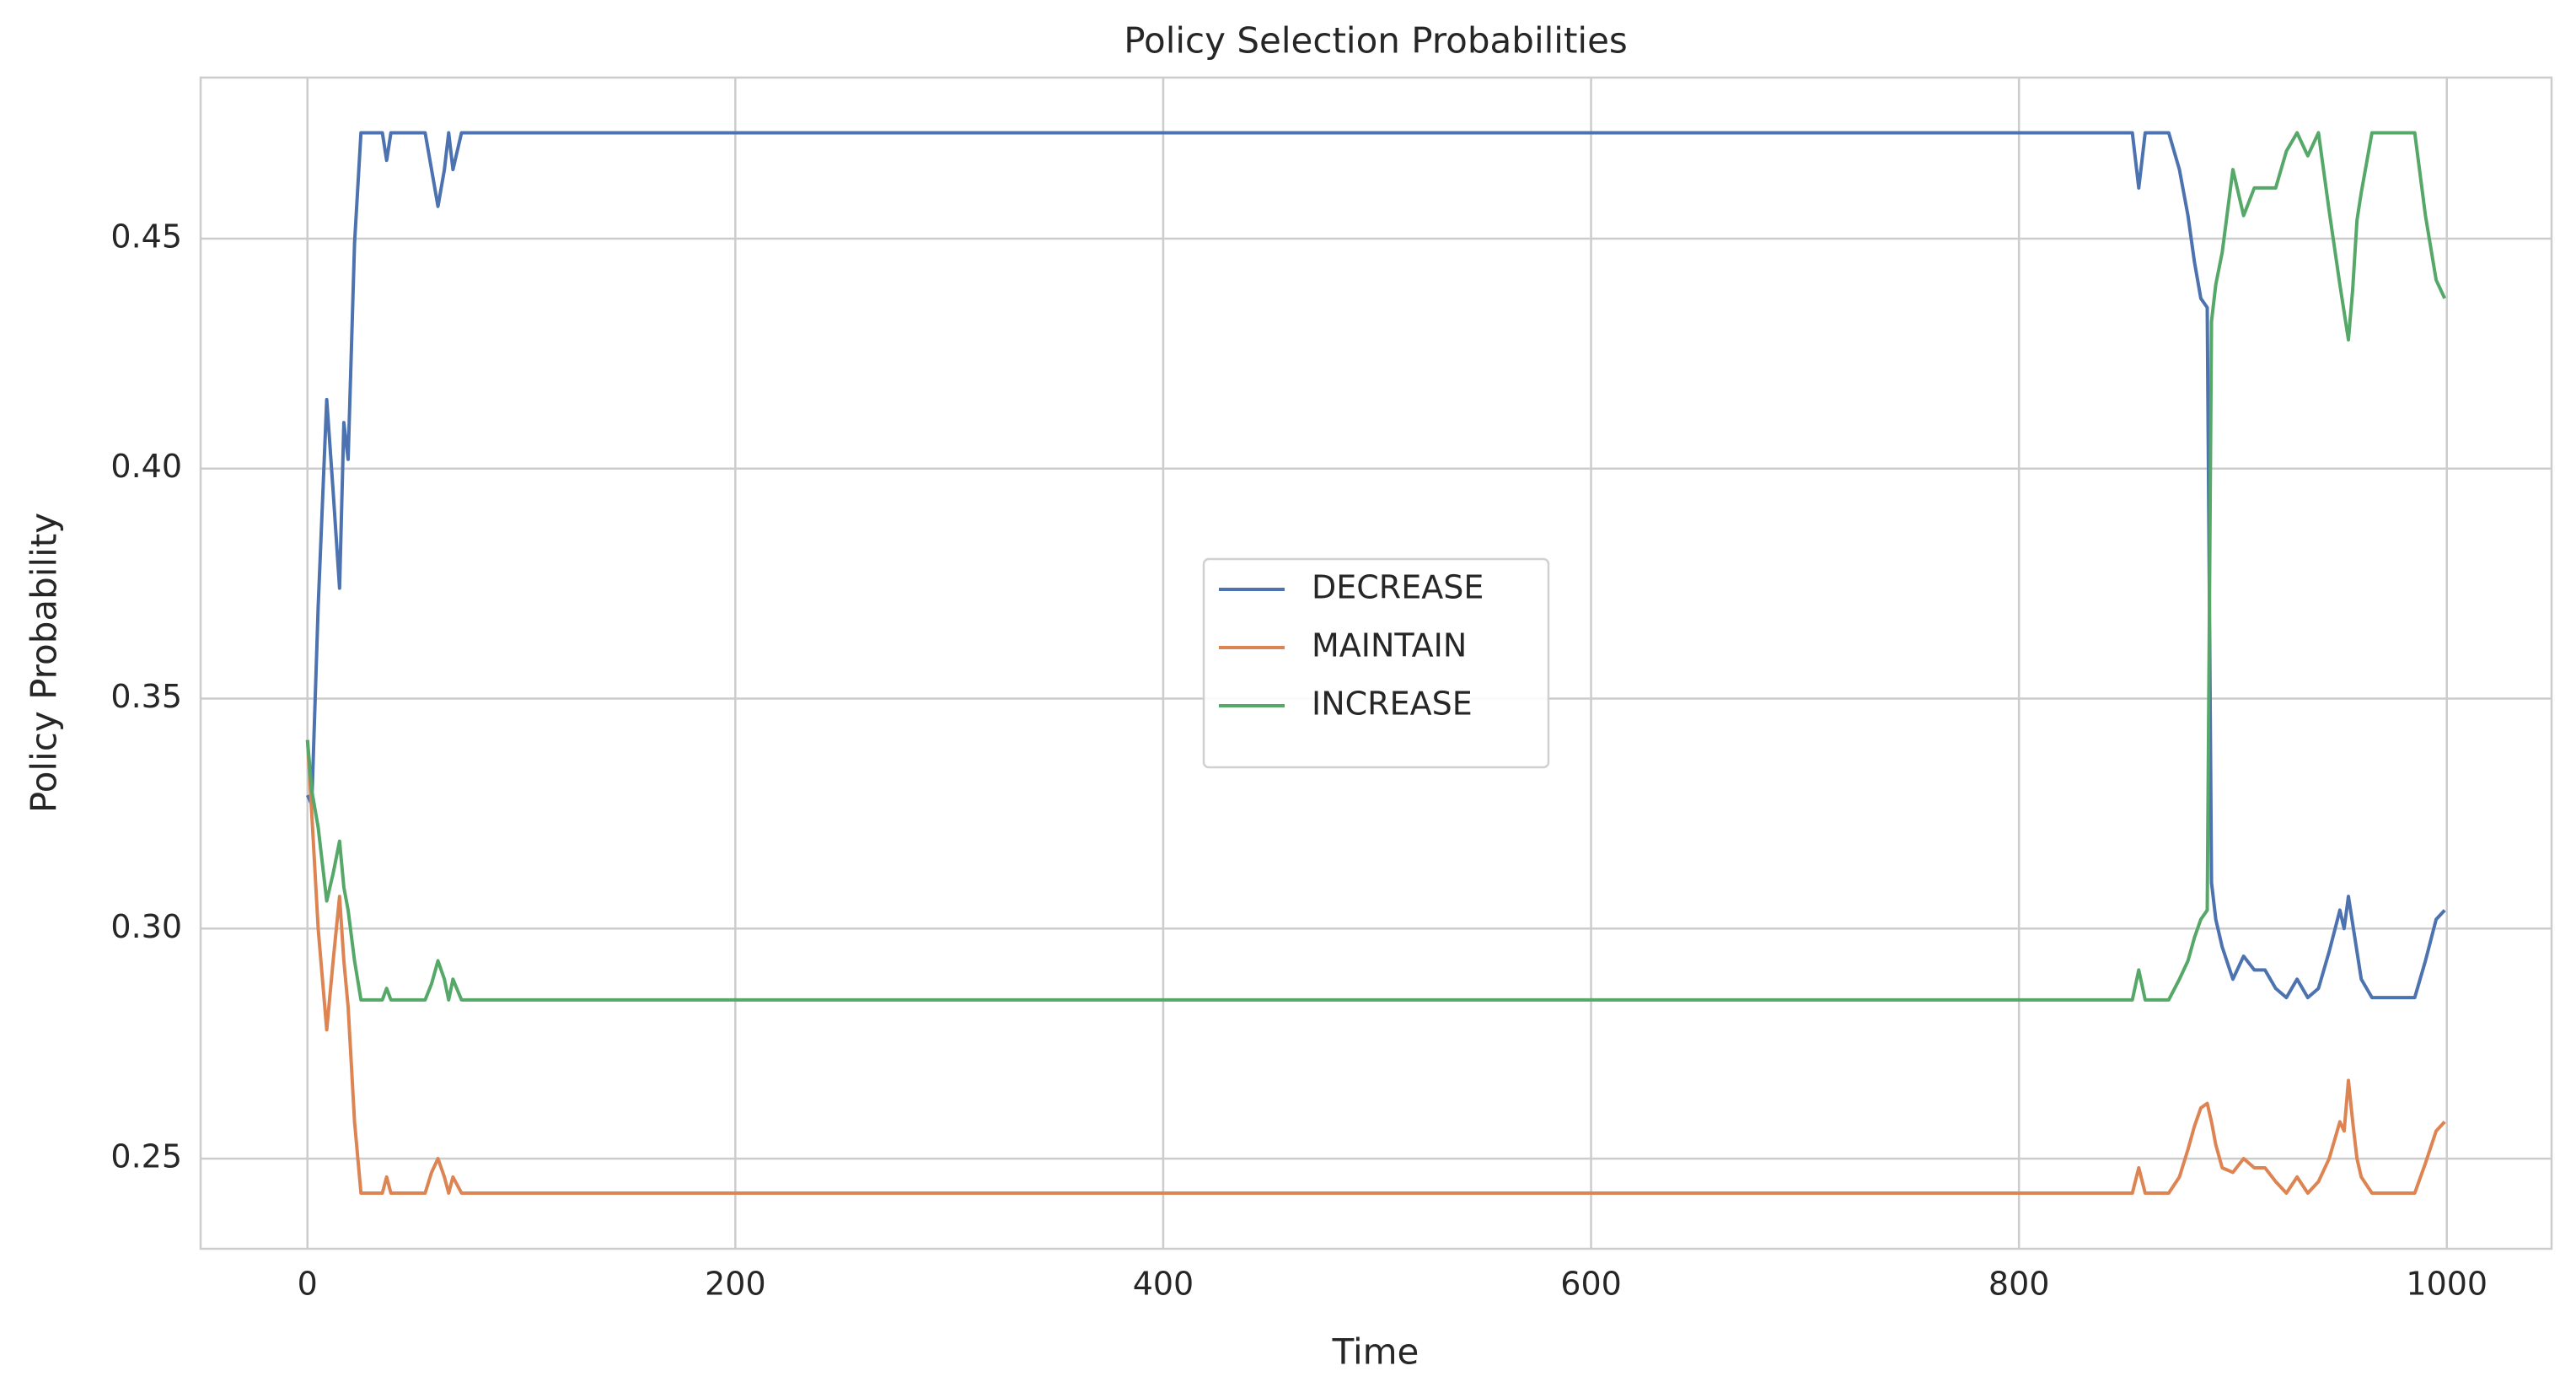 The image size is (2576, 1398). Describe the element at coordinates (1398, 587) in the screenshot. I see `legend-label: DECREASE` at that location.